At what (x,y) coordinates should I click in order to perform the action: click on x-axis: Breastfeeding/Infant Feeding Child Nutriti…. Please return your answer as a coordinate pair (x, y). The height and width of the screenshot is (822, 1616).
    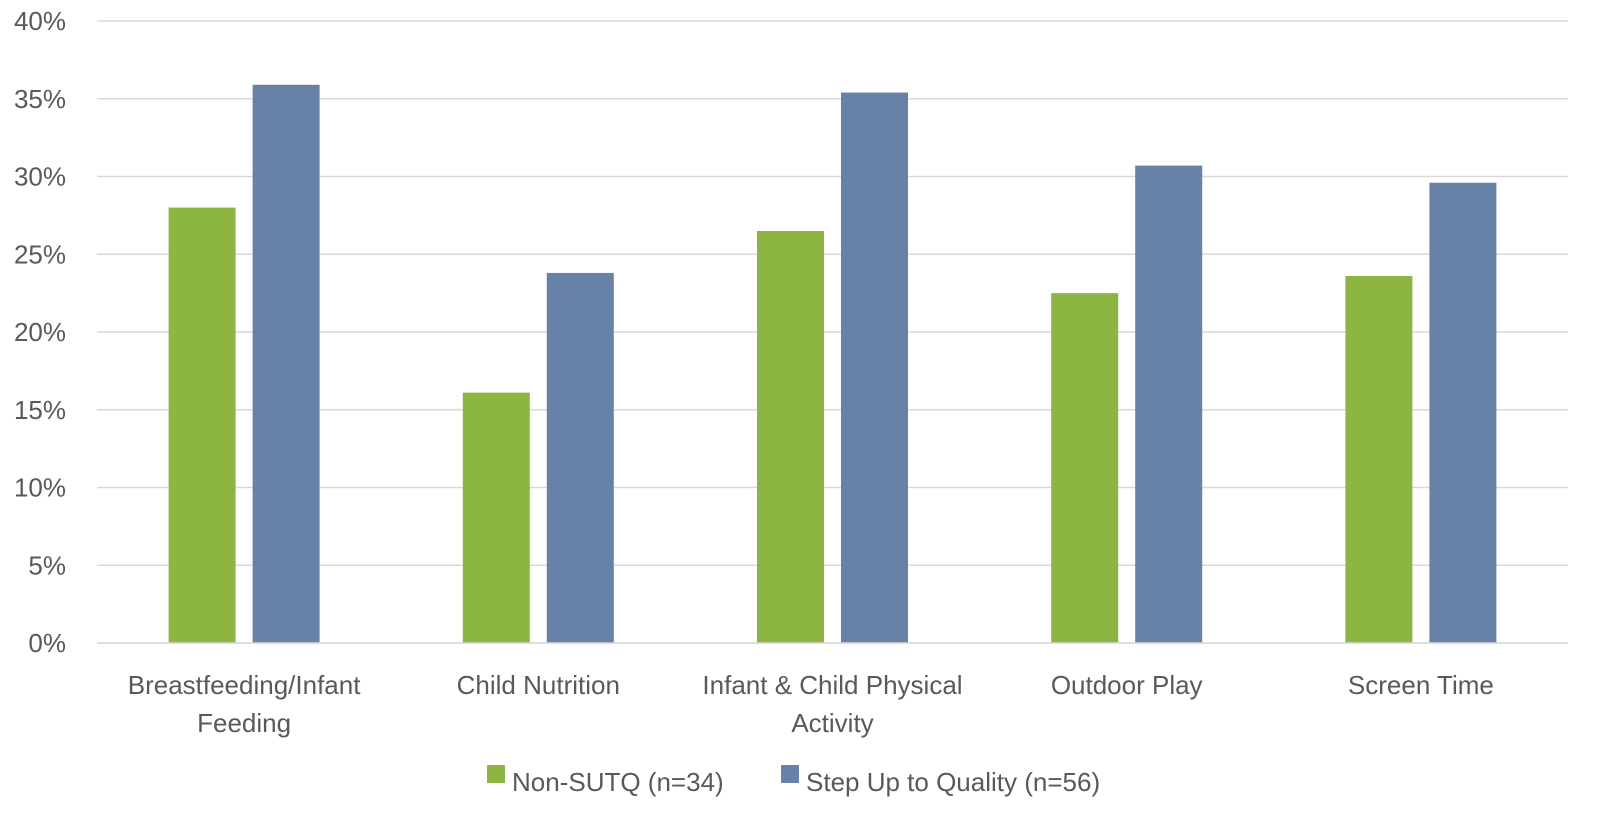
    Looking at the image, I should click on (832, 690).